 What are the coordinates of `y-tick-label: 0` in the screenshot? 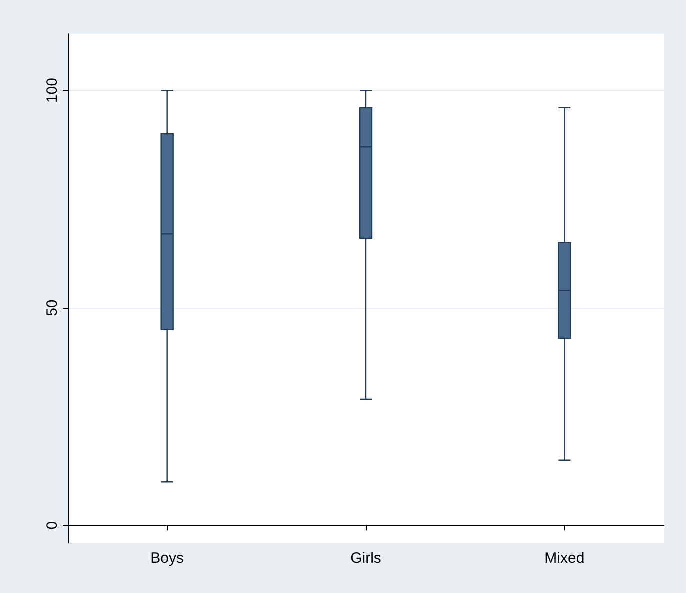 It's located at (52, 525).